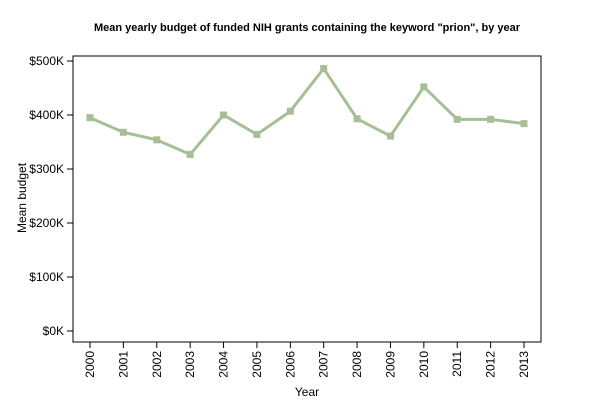 Image resolution: width=600 pixels, height=400 pixels. What do you see at coordinates (46, 61) in the screenshot?
I see `y-tick-label: $500K` at bounding box center [46, 61].